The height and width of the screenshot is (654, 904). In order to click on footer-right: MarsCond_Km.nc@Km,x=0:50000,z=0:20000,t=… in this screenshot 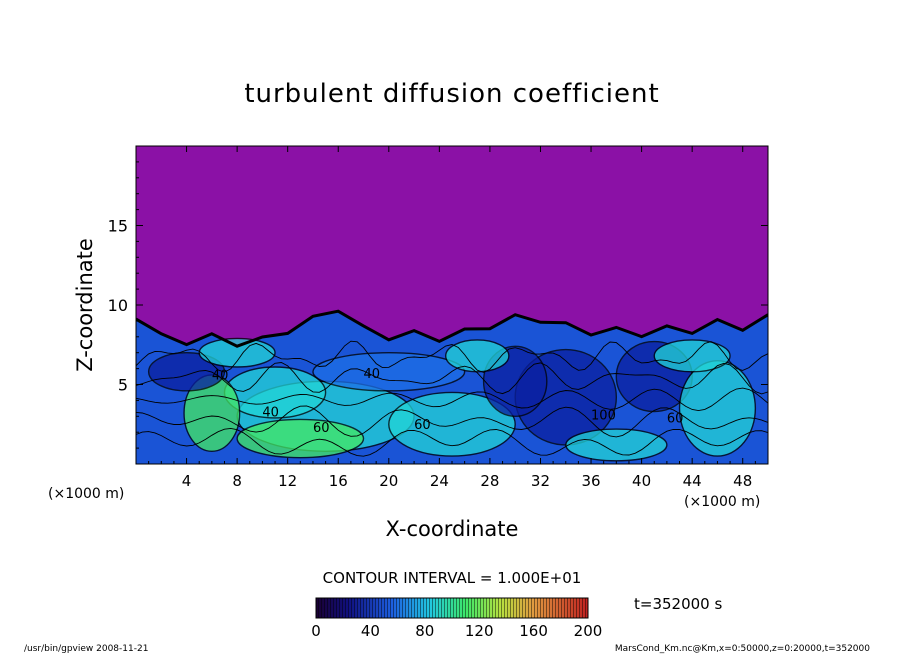, I will do `click(742, 649)`.